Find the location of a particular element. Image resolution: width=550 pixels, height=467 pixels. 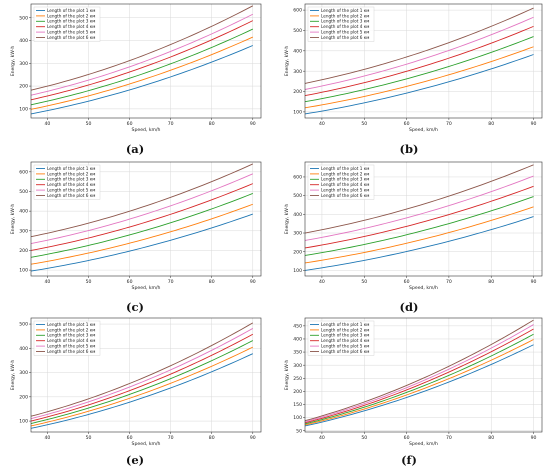

panel-label: (e) is located at coordinates (135, 460).